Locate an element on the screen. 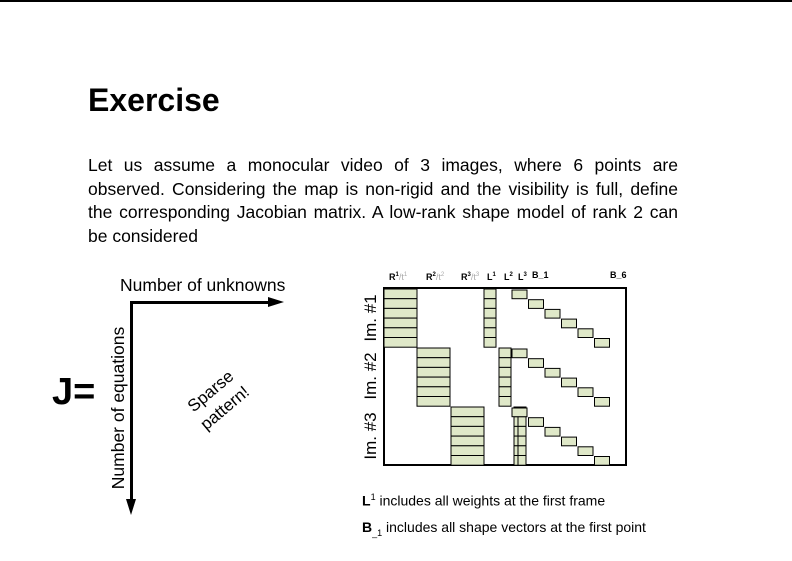 This screenshot has width=792, height=561. col-label-l2: L2 is located at coordinates (508, 277).